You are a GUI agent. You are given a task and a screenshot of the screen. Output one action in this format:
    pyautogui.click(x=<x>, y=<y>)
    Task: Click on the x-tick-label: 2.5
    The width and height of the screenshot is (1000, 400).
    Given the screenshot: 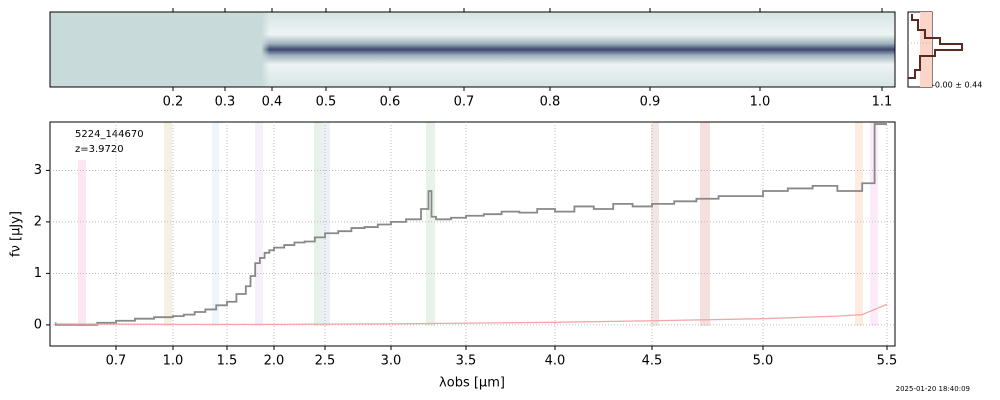 What is the action you would take?
    pyautogui.click(x=325, y=361)
    